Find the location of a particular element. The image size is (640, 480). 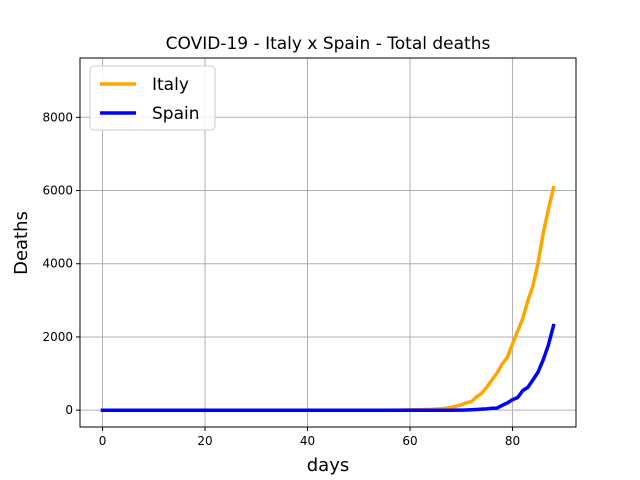

x-tick-label: 80 is located at coordinates (512, 441).